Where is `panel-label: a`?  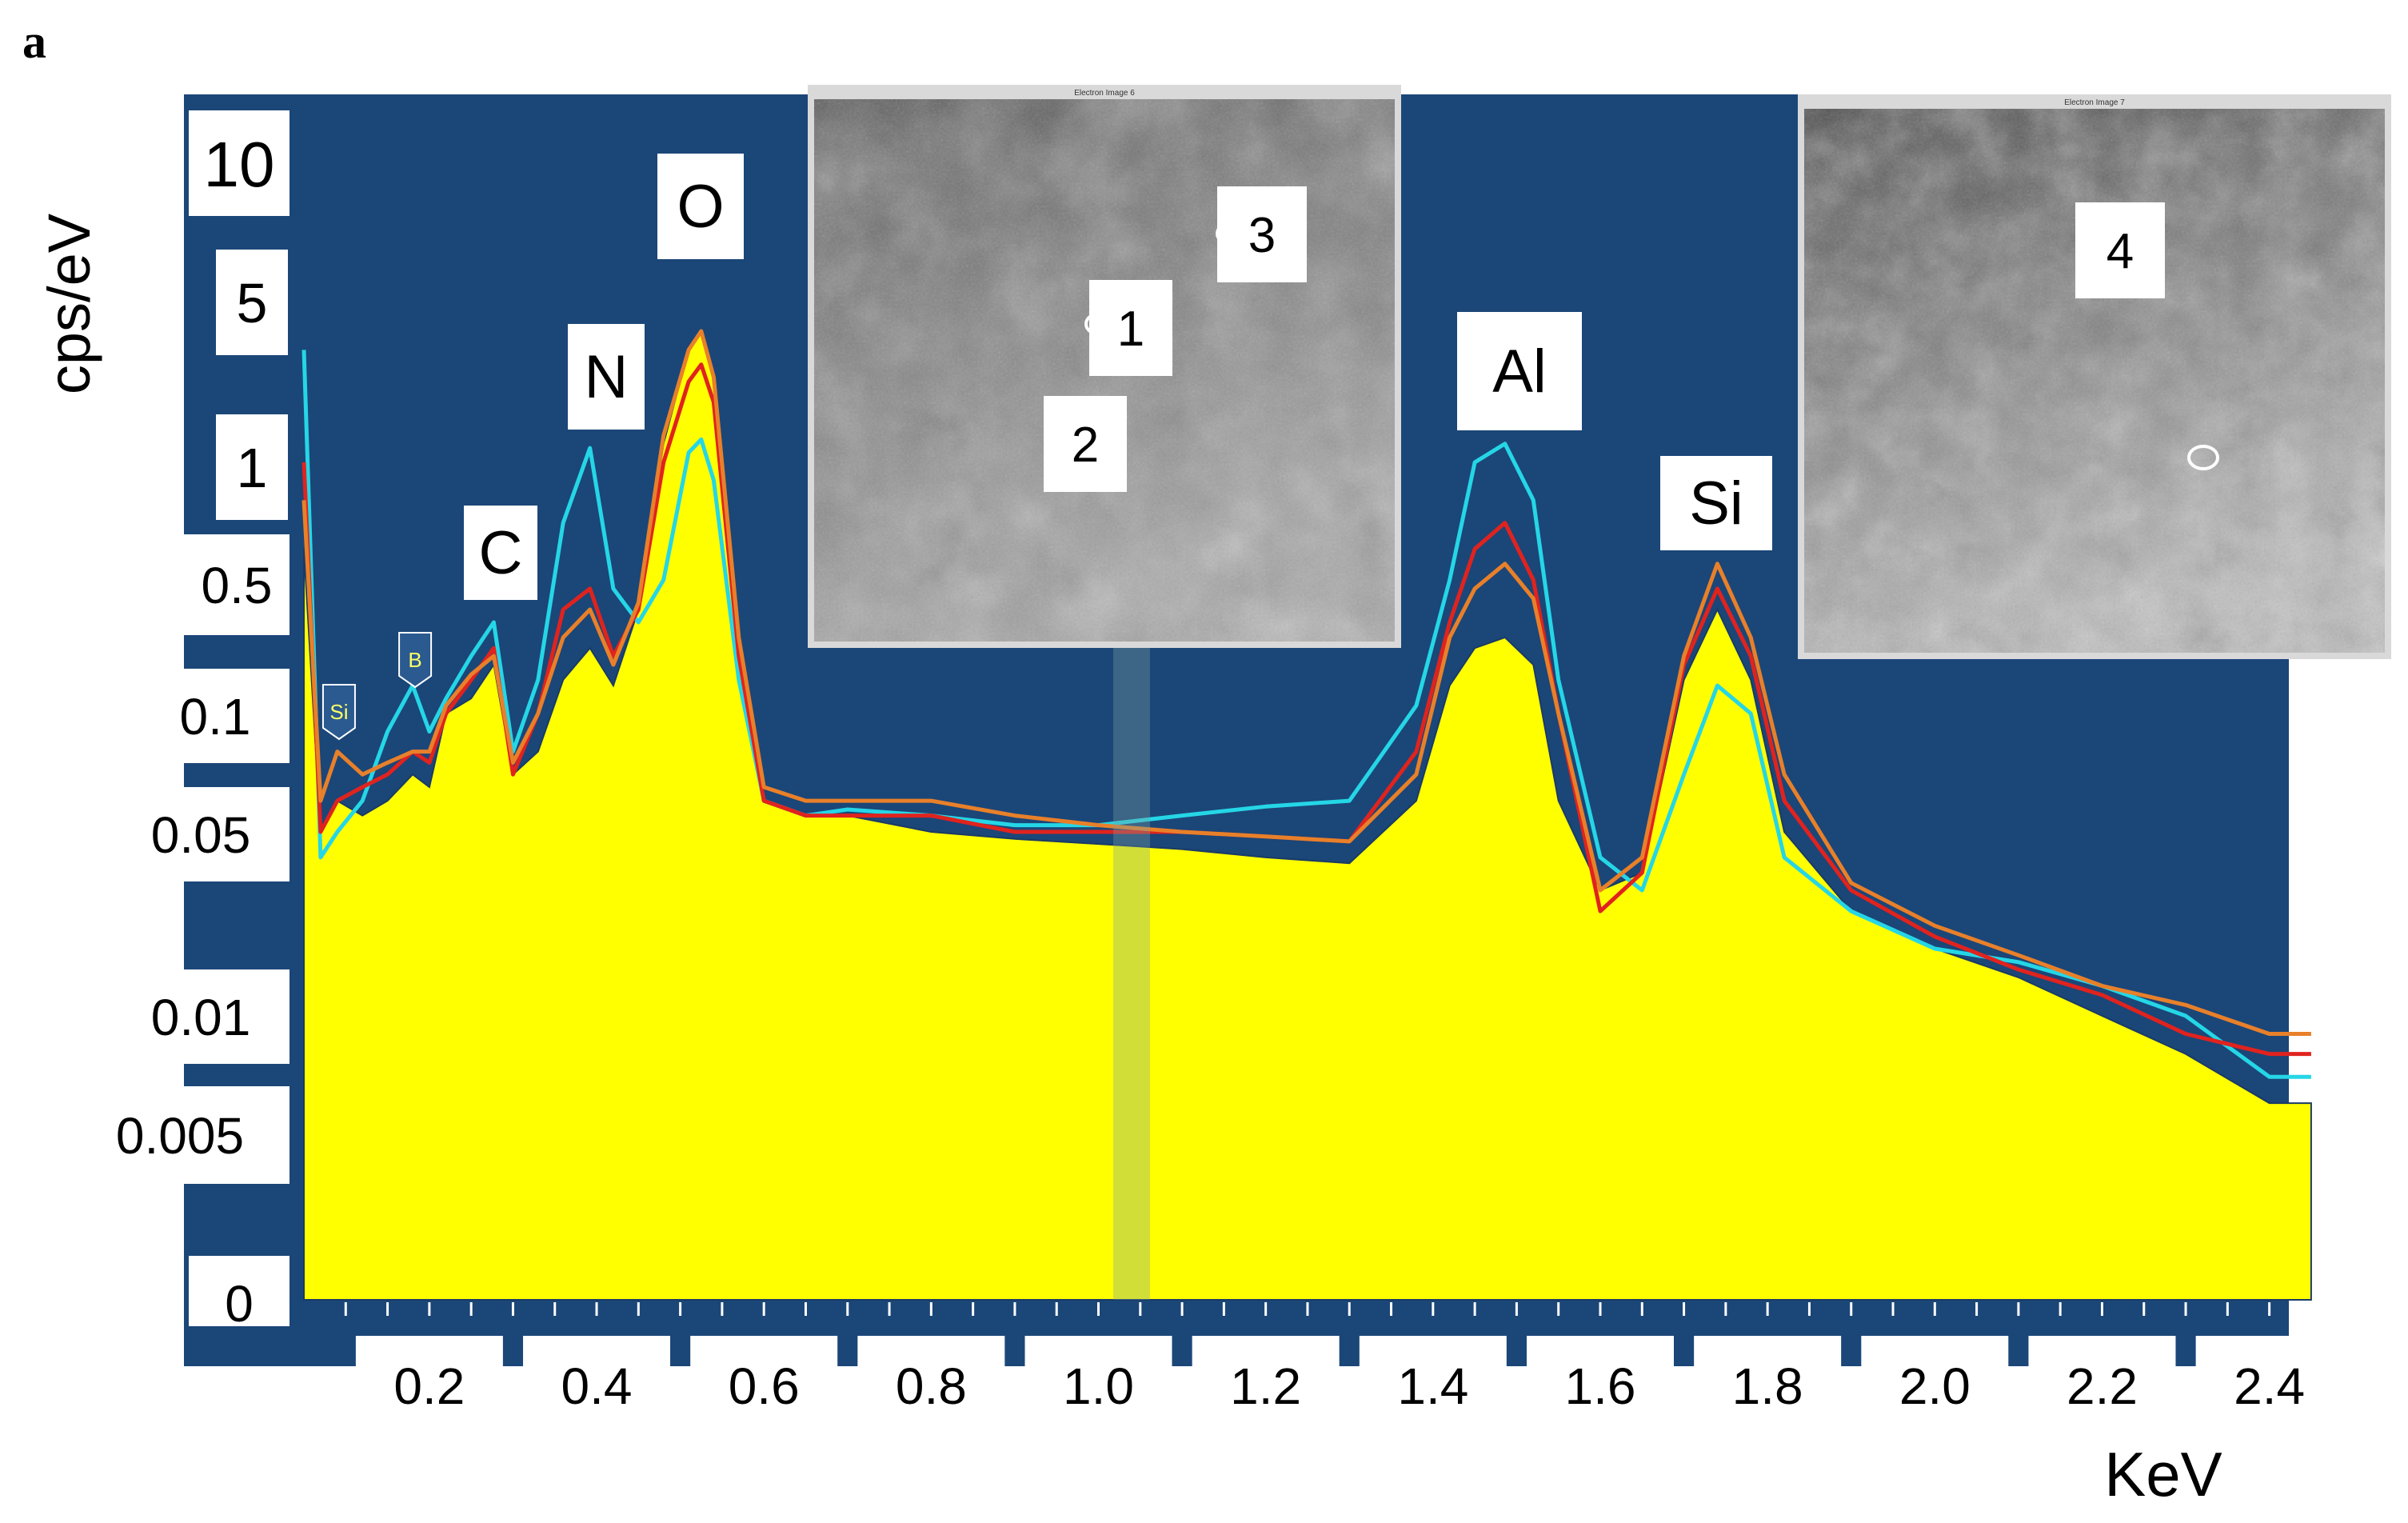 panel-label: a is located at coordinates (34, 42).